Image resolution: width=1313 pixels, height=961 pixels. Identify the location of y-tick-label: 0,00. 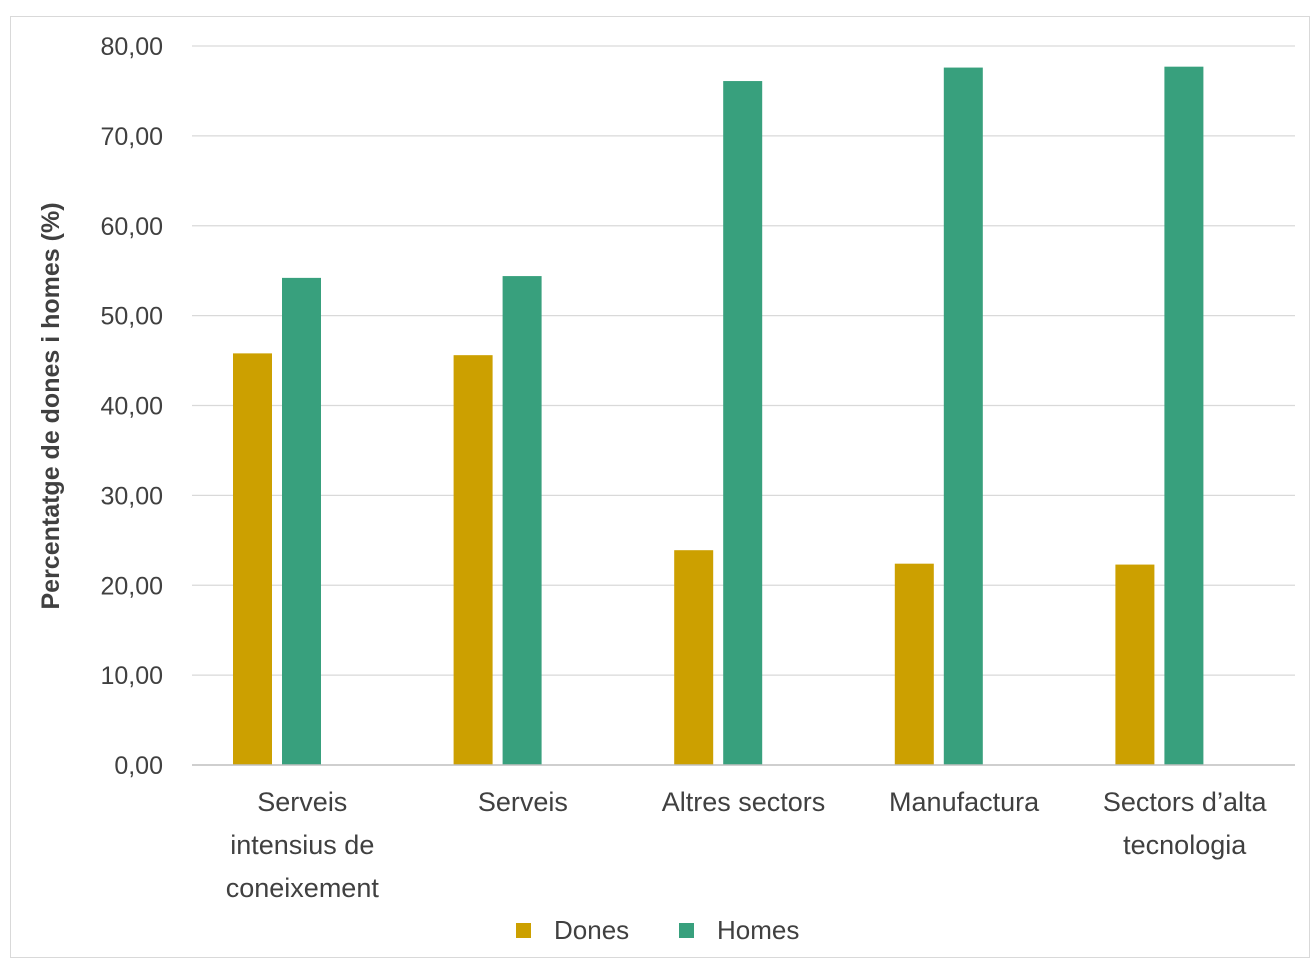
(138, 766).